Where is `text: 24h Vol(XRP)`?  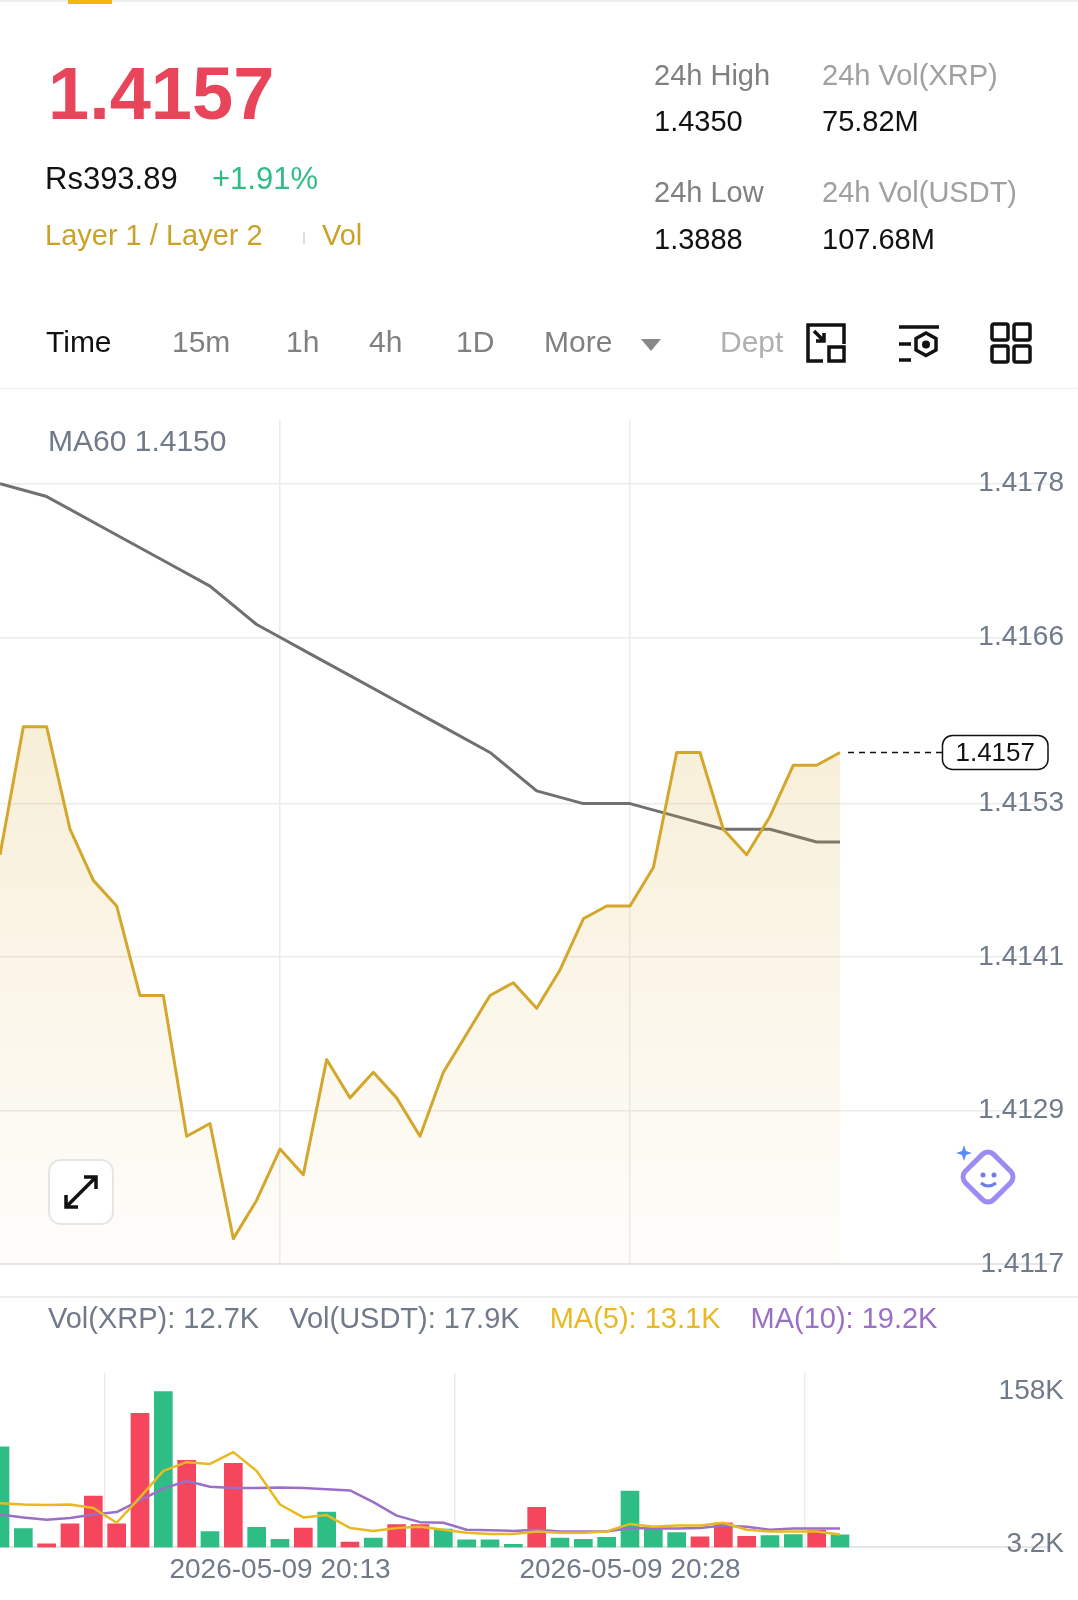
text: 24h Vol(XRP) is located at coordinates (910, 75).